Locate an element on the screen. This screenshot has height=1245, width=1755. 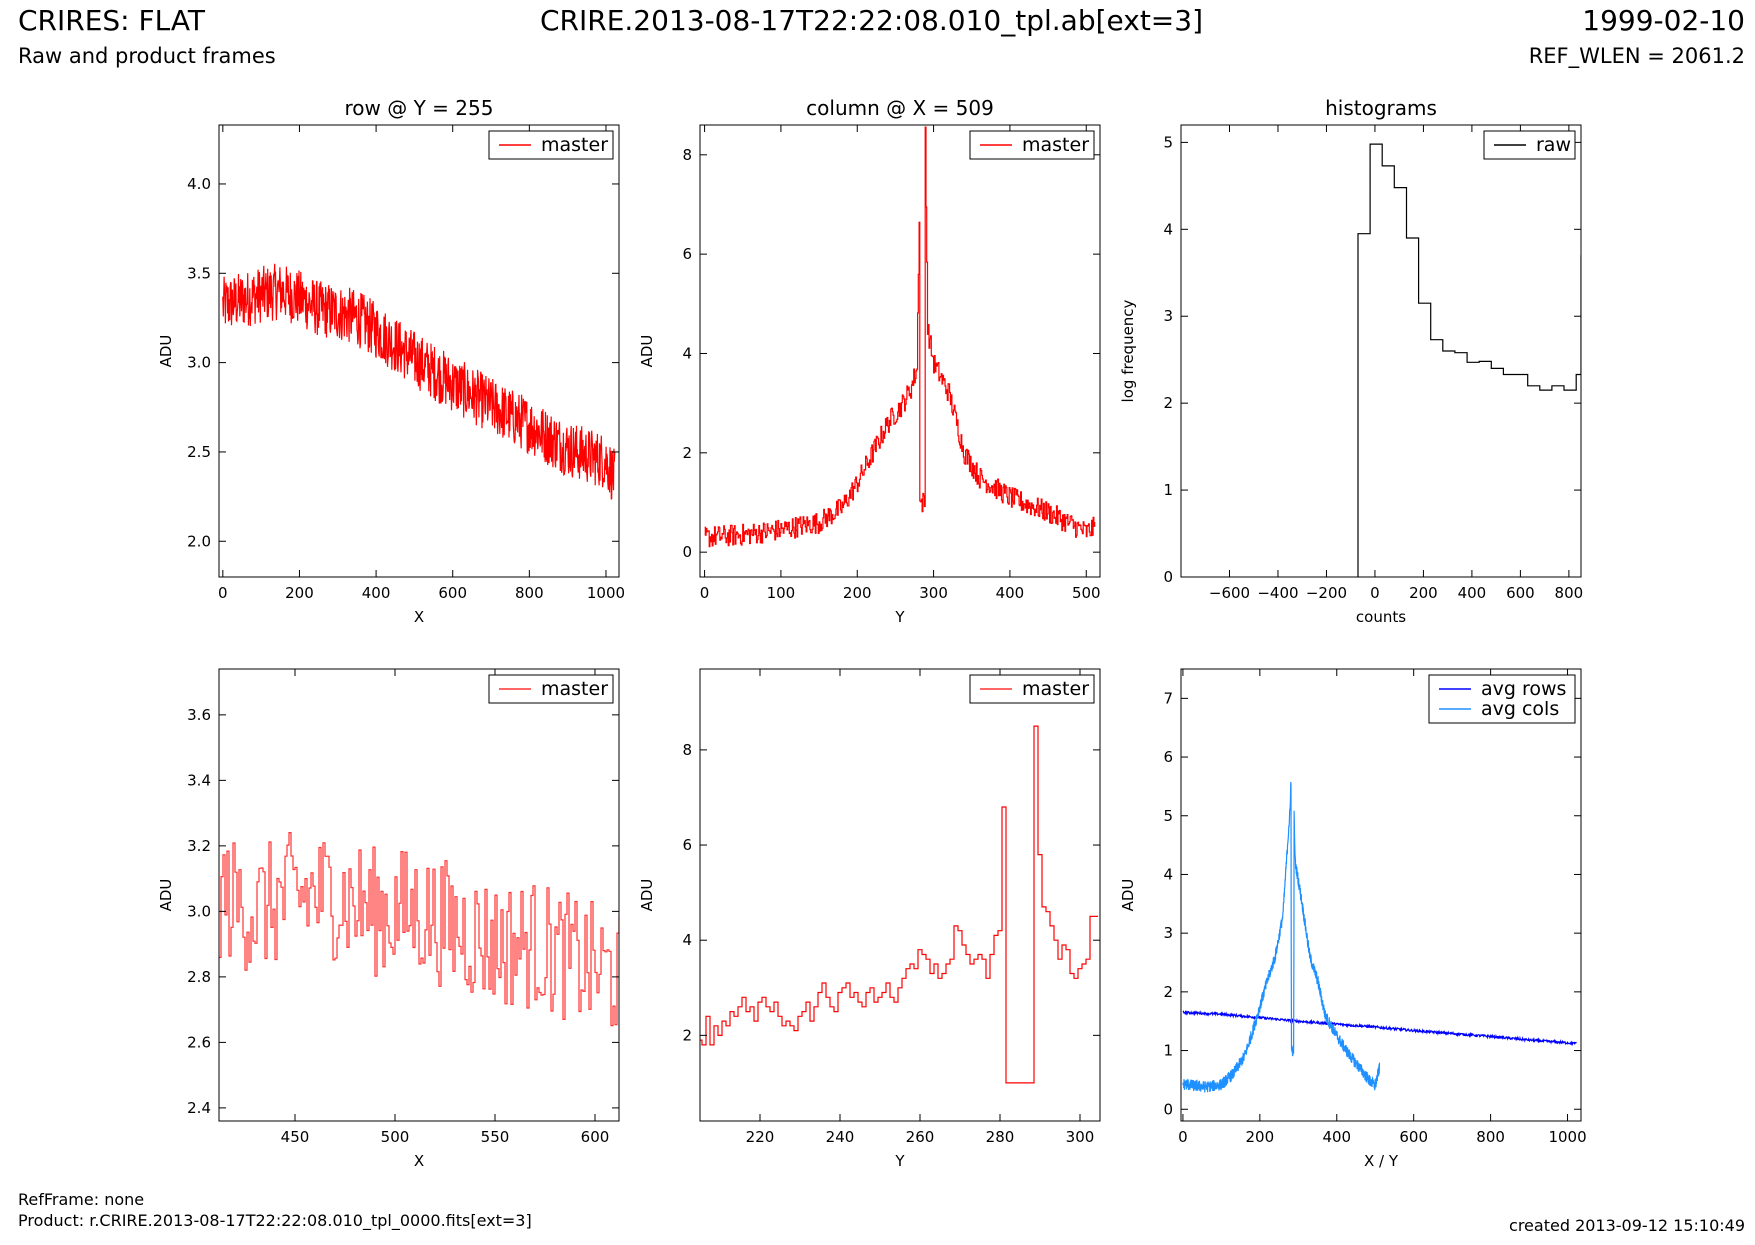
y-tick-label: 3.6 is located at coordinates (199, 715).